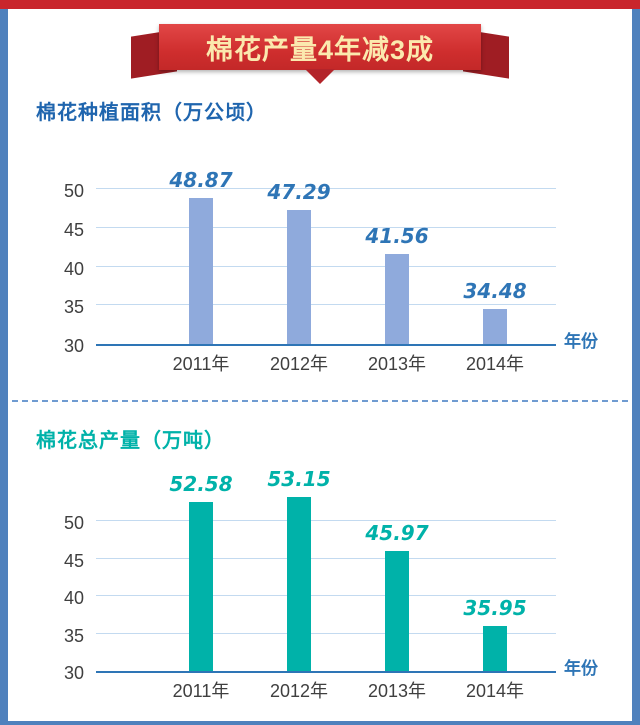 The image size is (640, 725). I want to click on ribbon-banner: 棉花产量4年减3成, so click(320, 47).